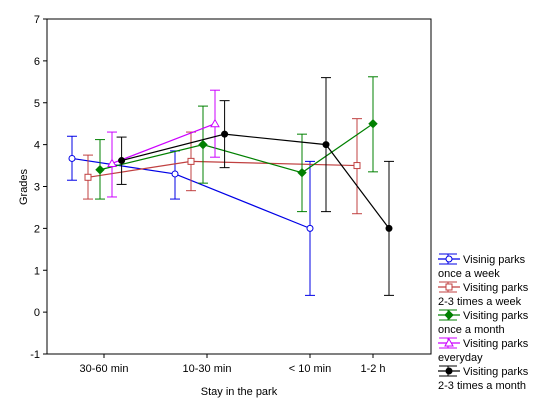  What do you see at coordinates (494, 260) in the screenshot?
I see `legend-label-line1: Visinig parks` at bounding box center [494, 260].